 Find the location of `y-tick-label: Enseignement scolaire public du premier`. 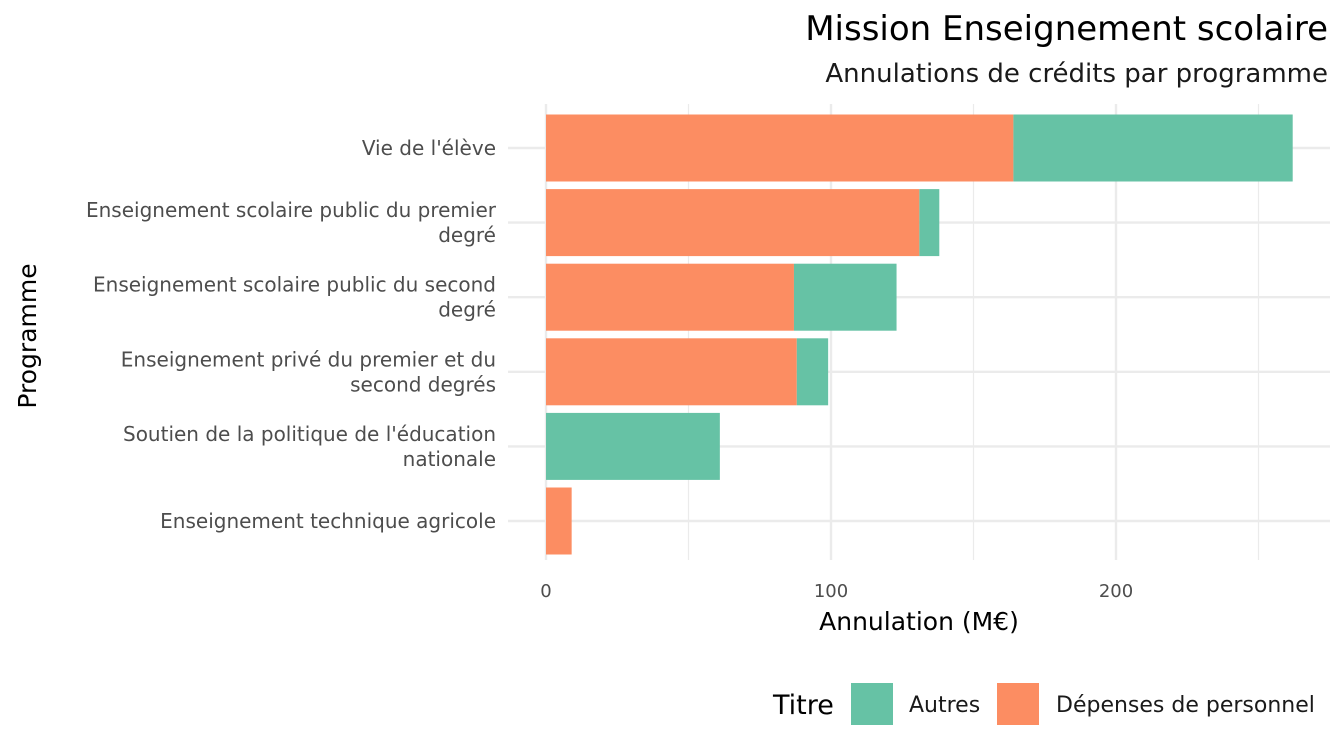

y-tick-label: Enseignement scolaire public du premier is located at coordinates (291, 210).